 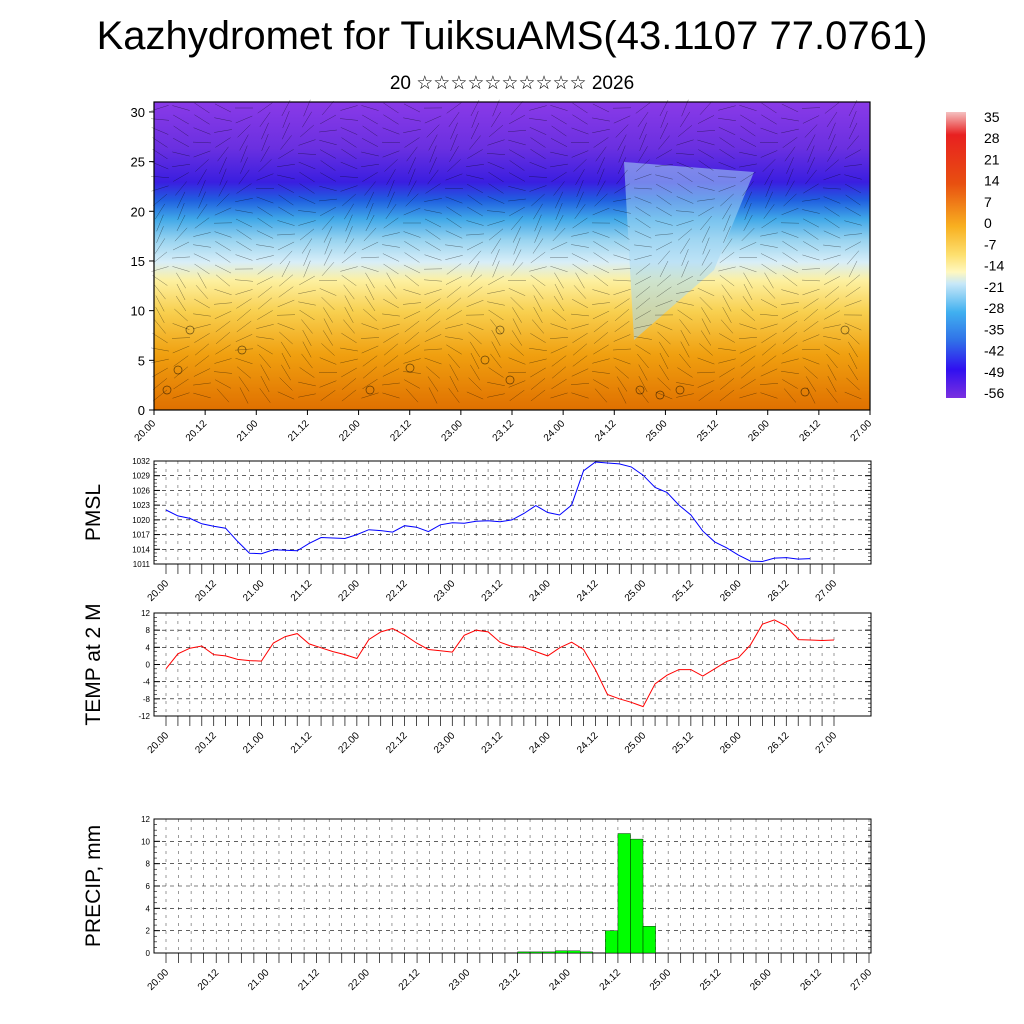 What do you see at coordinates (147, 699) in the screenshot?
I see `y-tick-label: -8` at bounding box center [147, 699].